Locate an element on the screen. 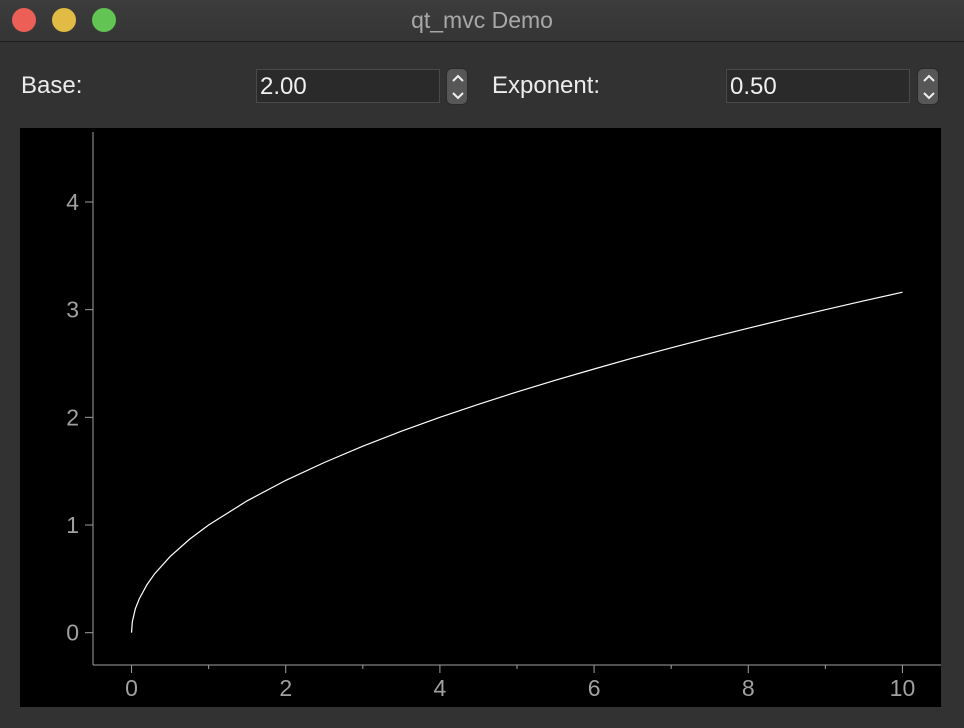 Image resolution: width=964 pixels, height=728 pixels. x-tick-label: 0 is located at coordinates (131, 688).